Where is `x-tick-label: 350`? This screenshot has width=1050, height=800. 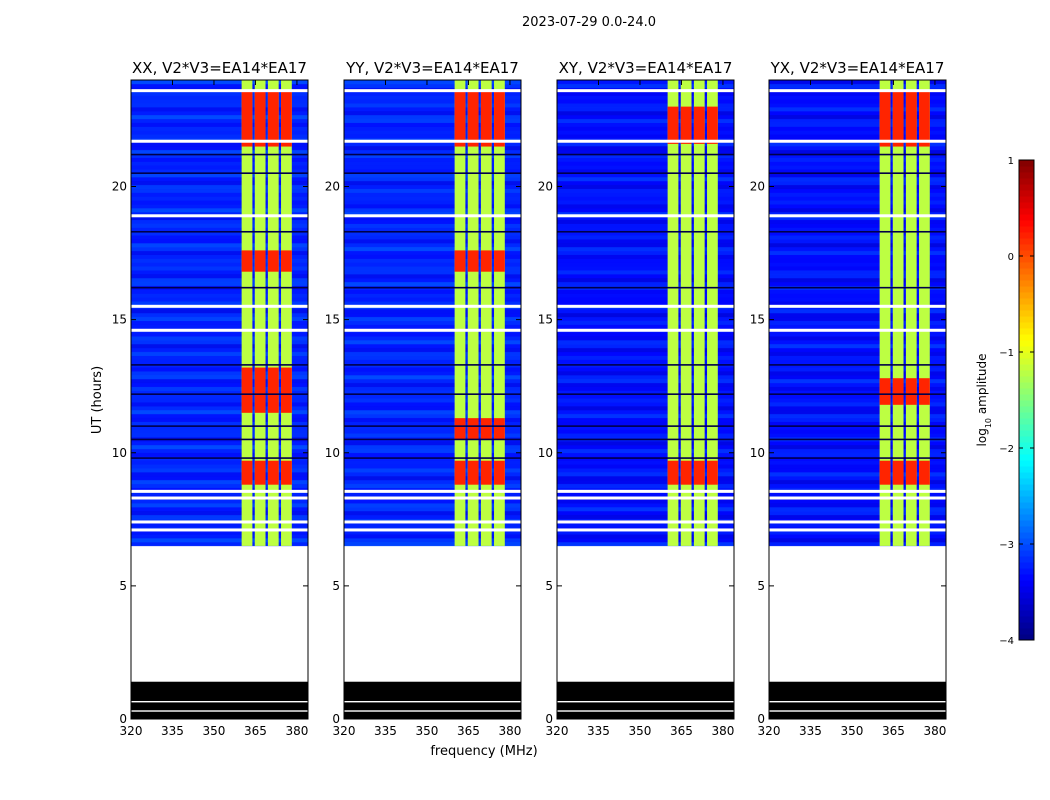 x-tick-label: 350 is located at coordinates (427, 731).